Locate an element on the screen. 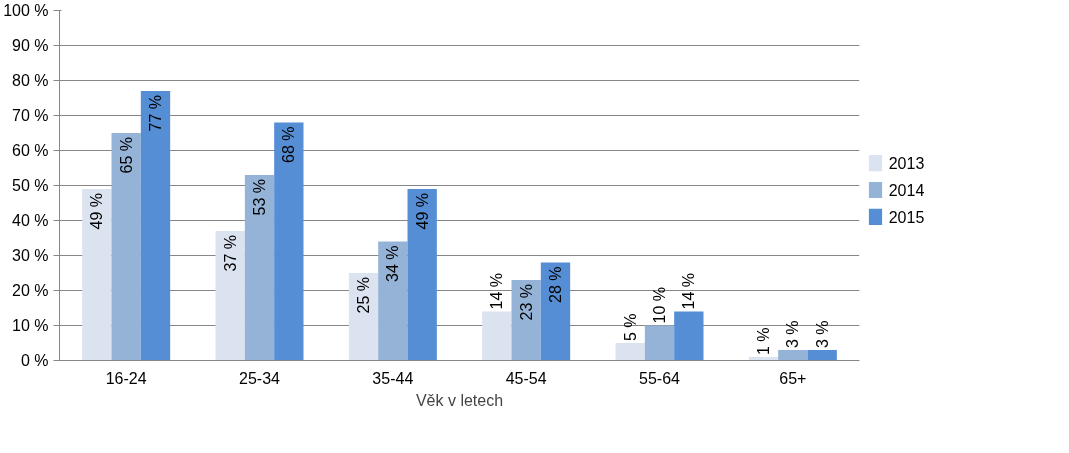  y-tick-label: 80 % is located at coordinates (30, 80).